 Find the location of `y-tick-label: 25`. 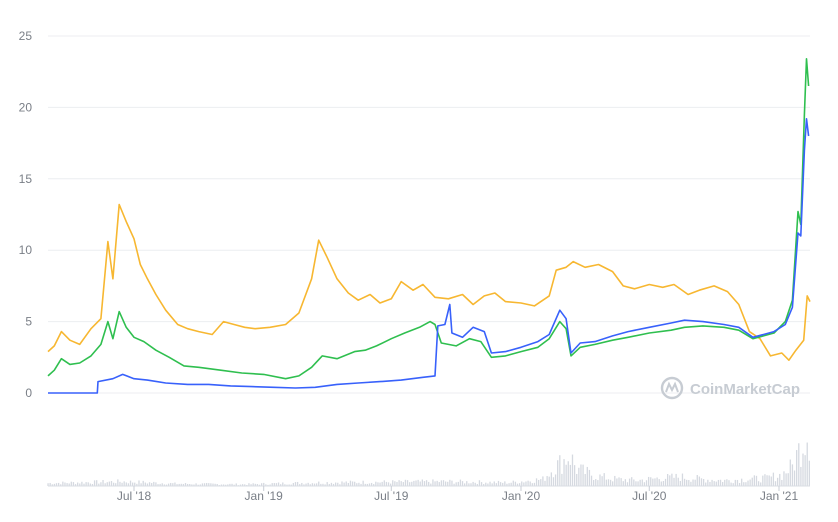

y-tick-label: 25 is located at coordinates (26, 36).